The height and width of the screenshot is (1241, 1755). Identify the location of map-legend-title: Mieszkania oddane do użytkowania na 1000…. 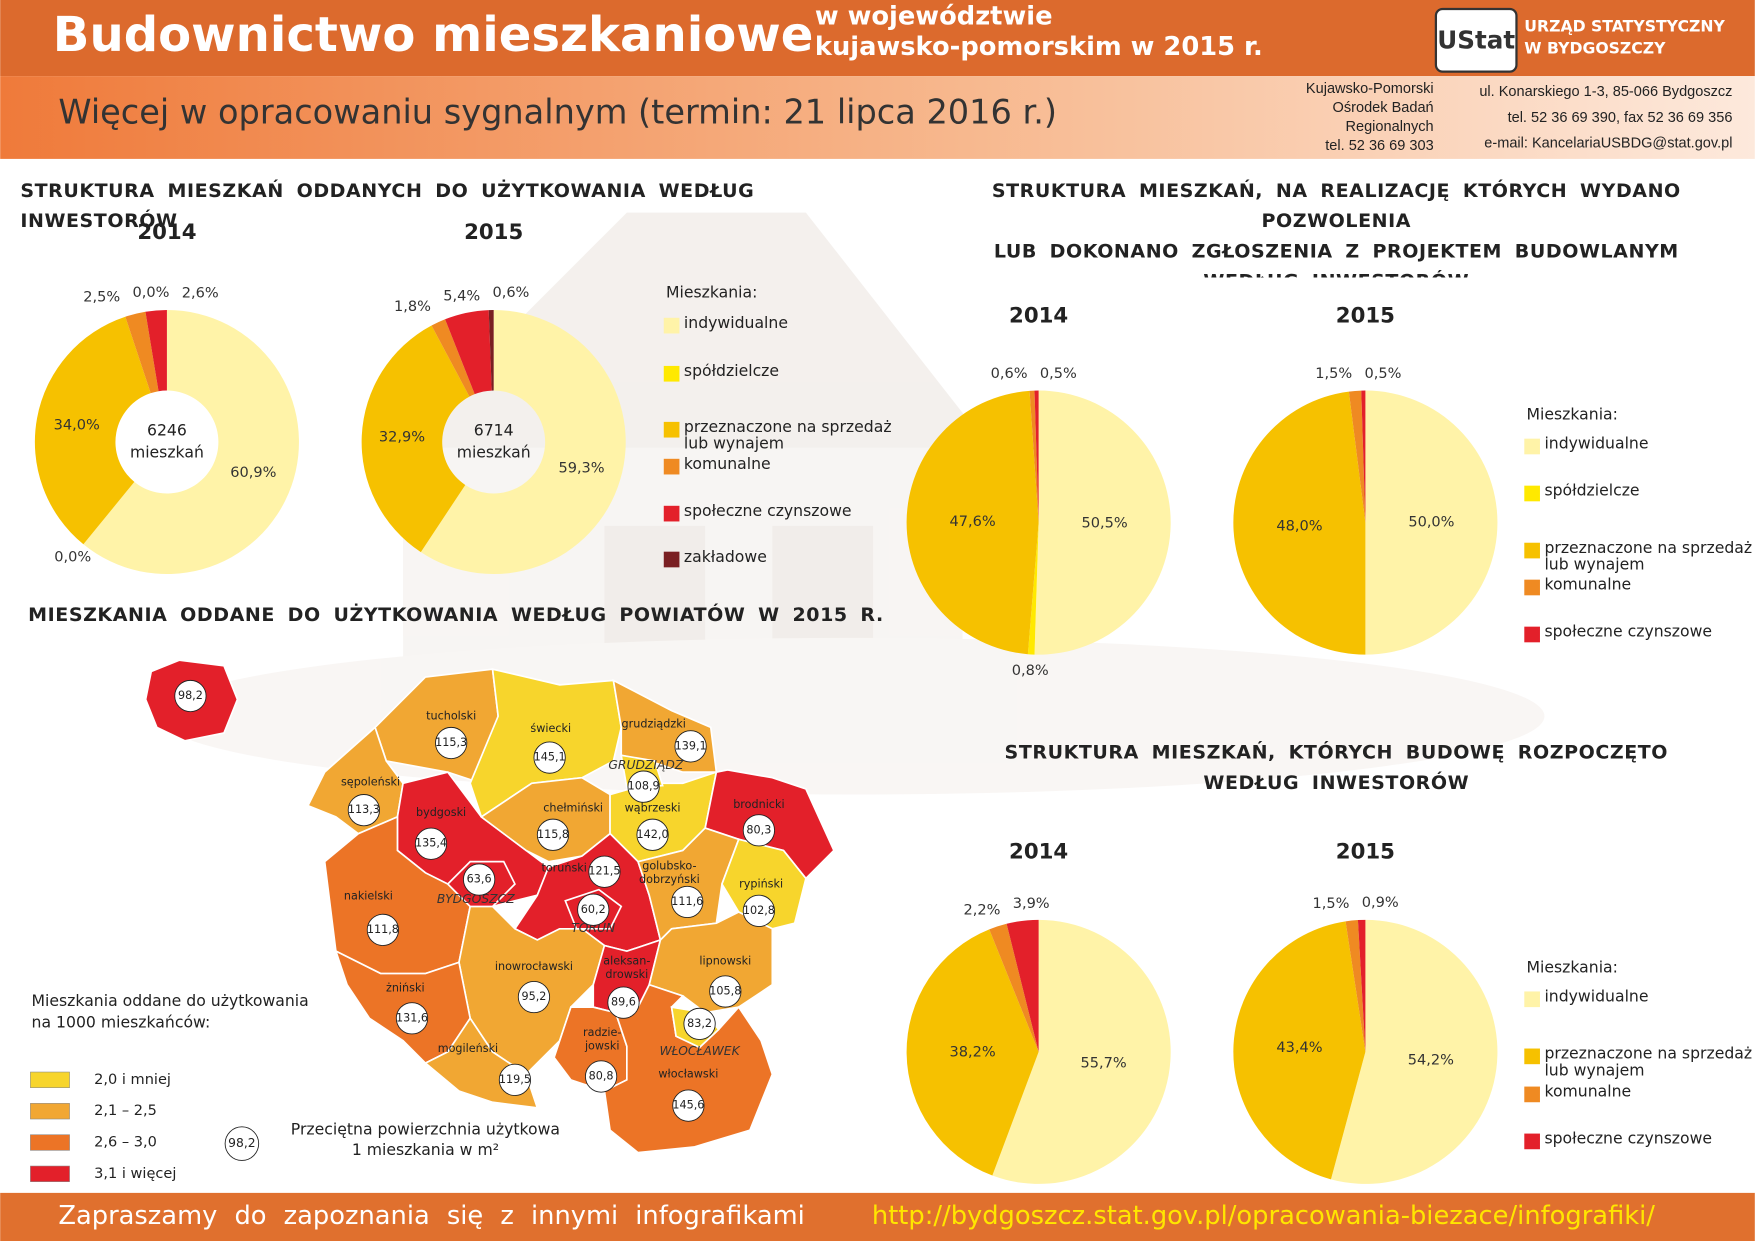
(170, 1012).